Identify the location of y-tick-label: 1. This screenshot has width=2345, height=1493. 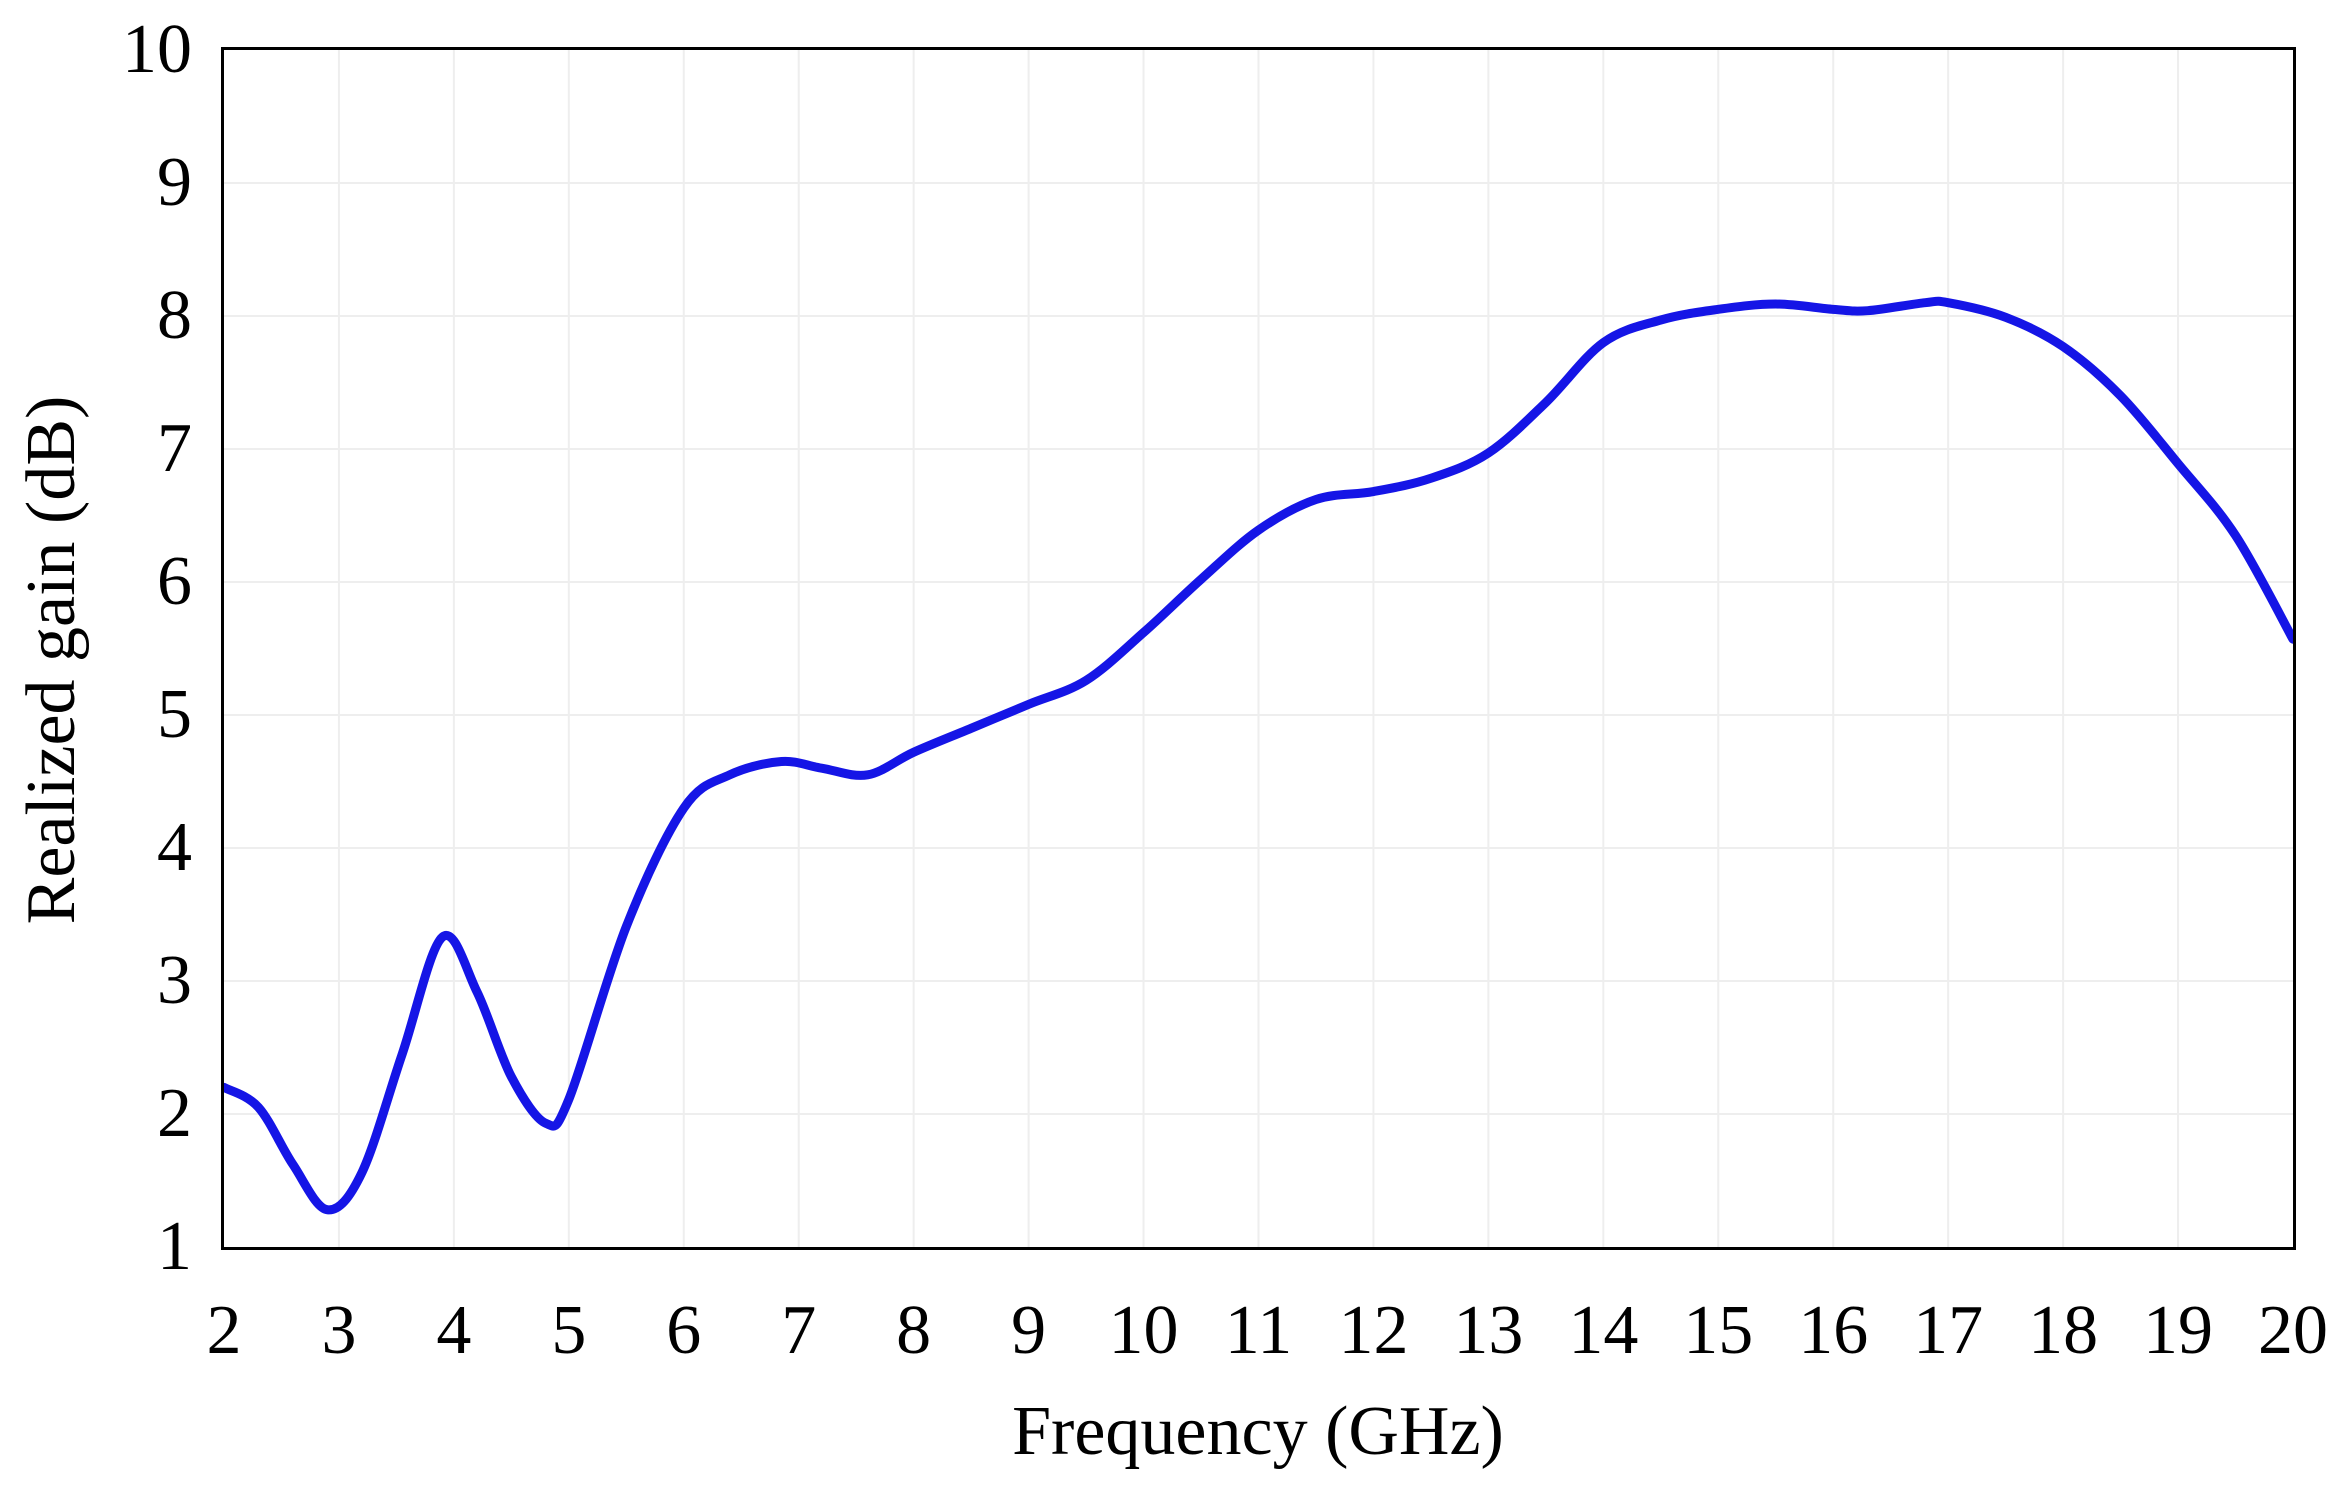
(174, 1246).